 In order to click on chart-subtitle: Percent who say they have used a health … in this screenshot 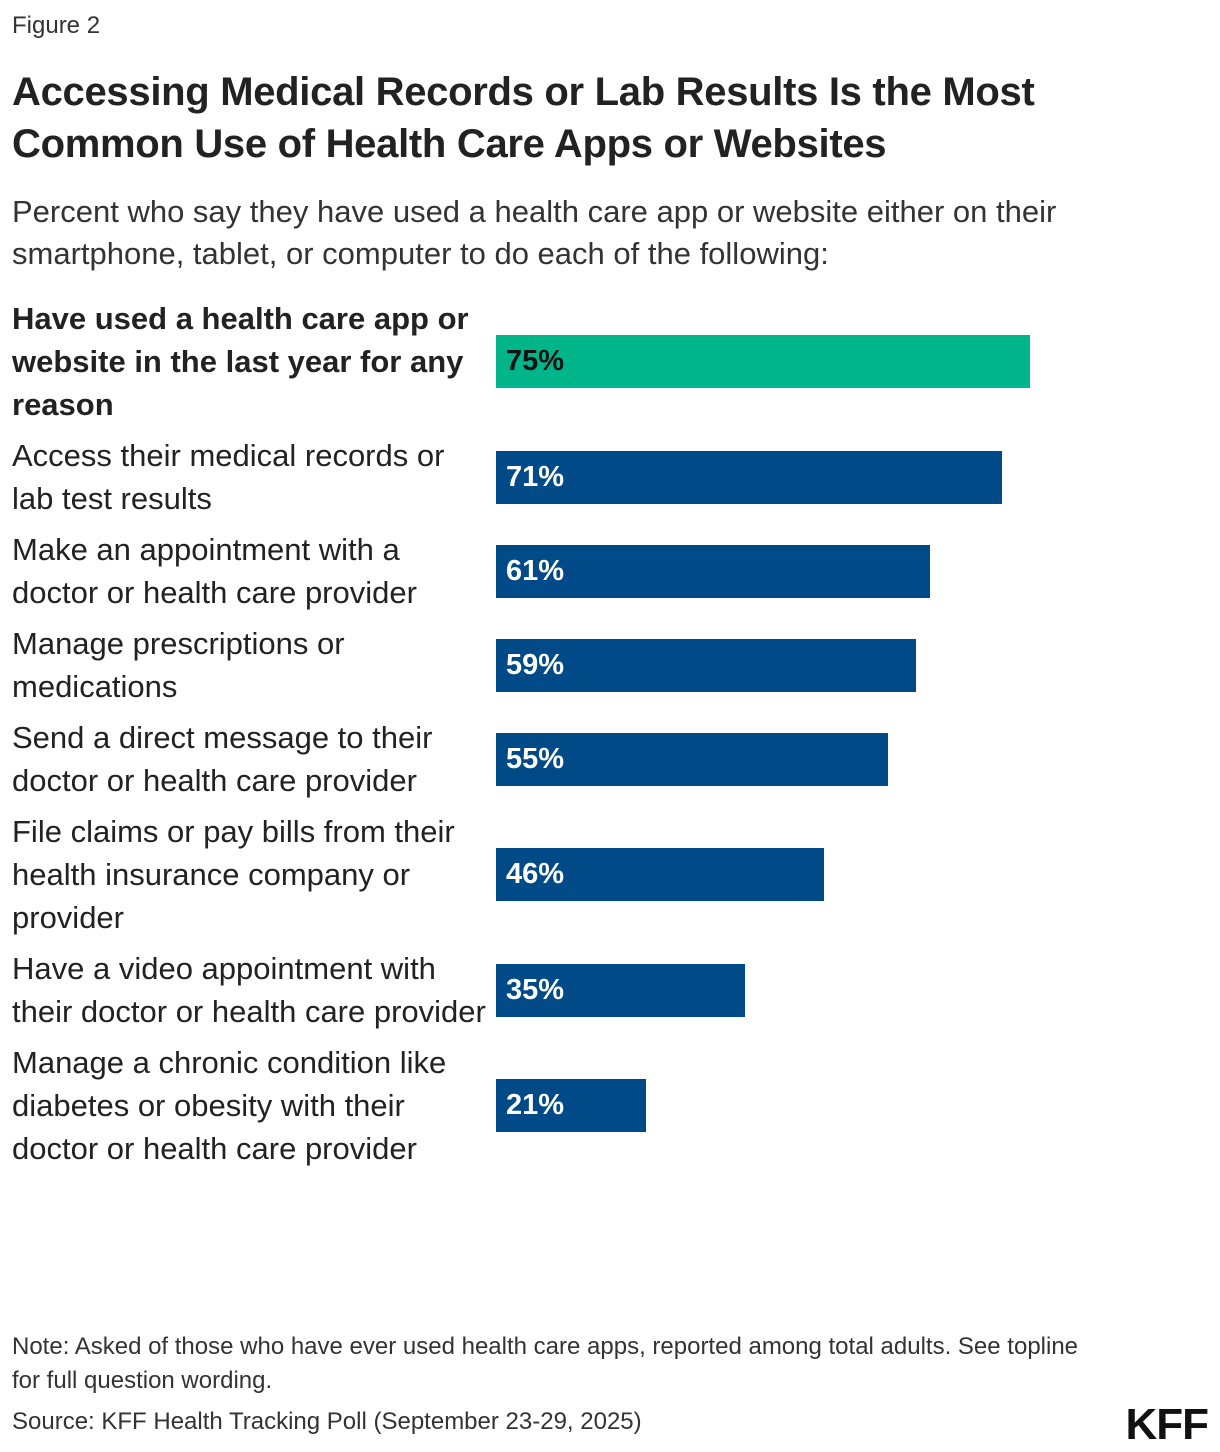, I will do `click(534, 232)`.